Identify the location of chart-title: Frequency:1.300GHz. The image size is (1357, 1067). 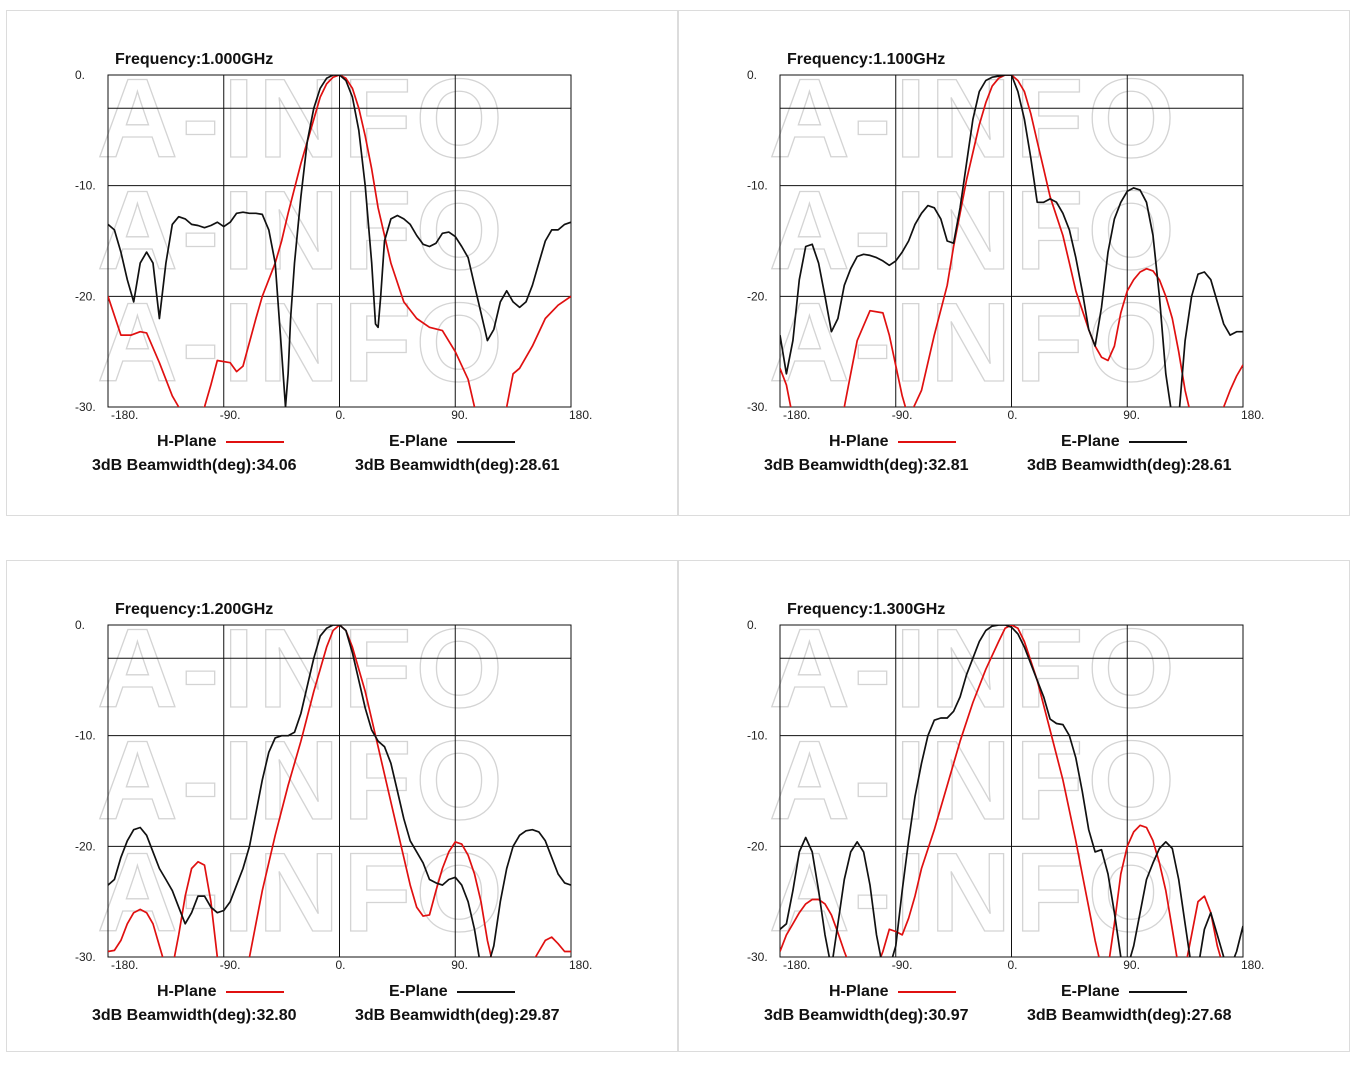
(866, 609).